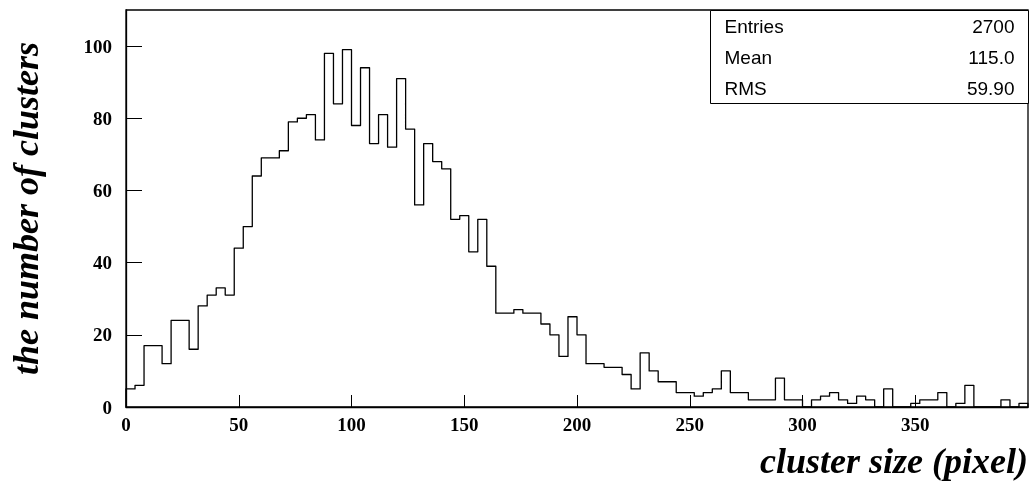  I want to click on y-tick-label: 40, so click(102, 263).